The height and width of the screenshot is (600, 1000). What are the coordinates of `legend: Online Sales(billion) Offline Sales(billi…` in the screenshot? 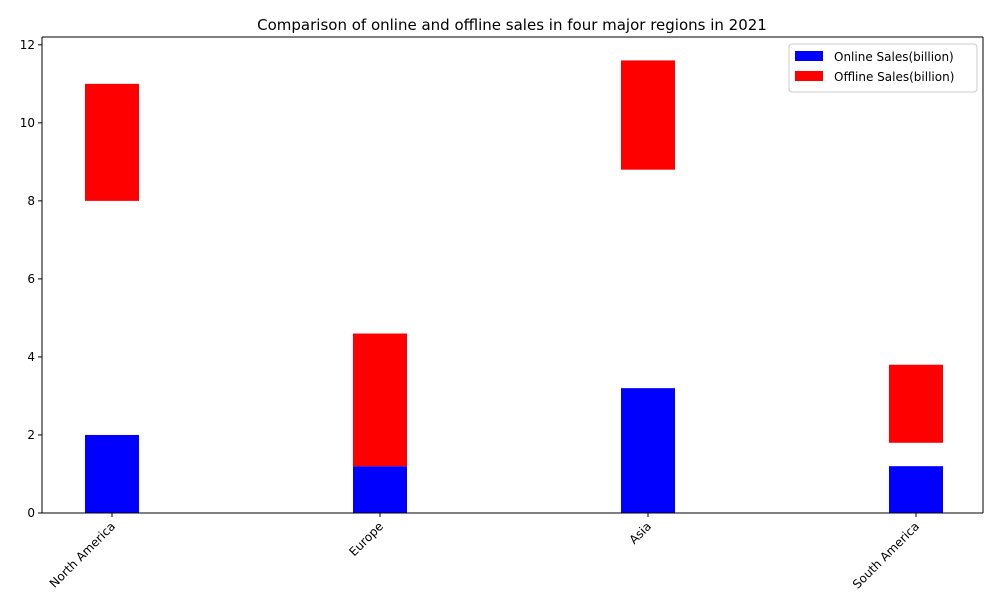 It's located at (883, 68).